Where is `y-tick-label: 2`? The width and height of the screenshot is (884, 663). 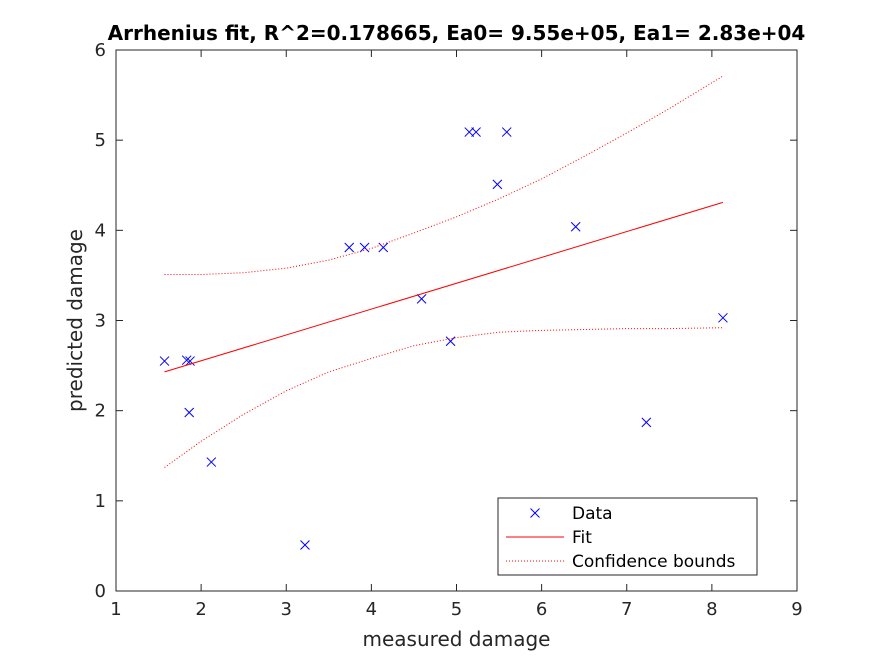 y-tick-label: 2 is located at coordinates (100, 411).